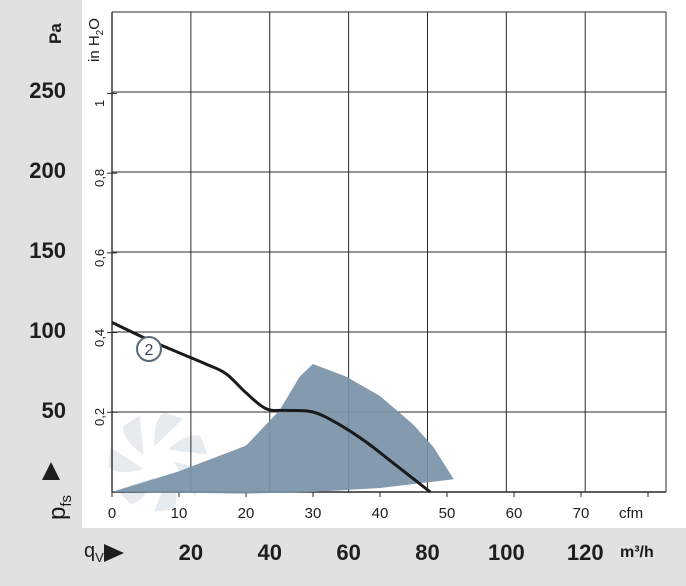 The image size is (686, 586). I want to click on cfm-tick-label: 50, so click(447, 513).